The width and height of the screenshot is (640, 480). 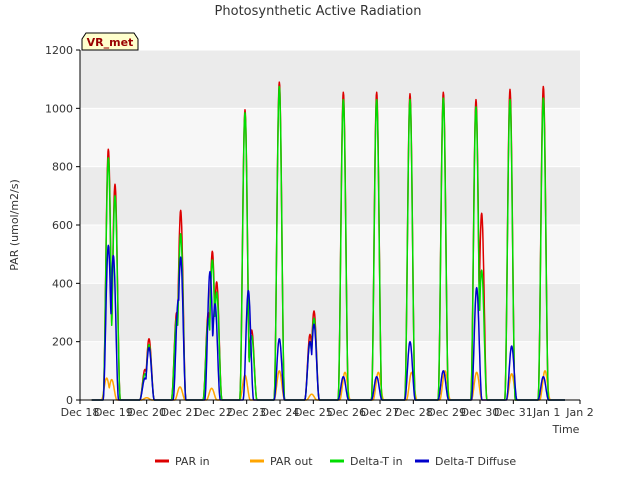 I want to click on y-tick-label: 600, so click(x=62, y=225).